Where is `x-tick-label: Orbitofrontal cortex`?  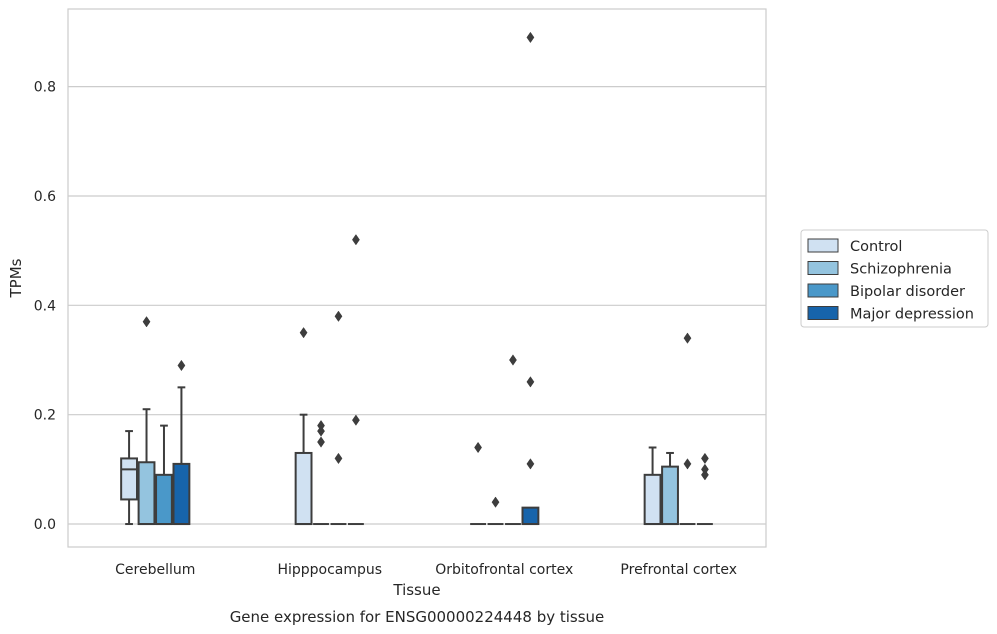
x-tick-label: Orbitofrontal cortex is located at coordinates (504, 570).